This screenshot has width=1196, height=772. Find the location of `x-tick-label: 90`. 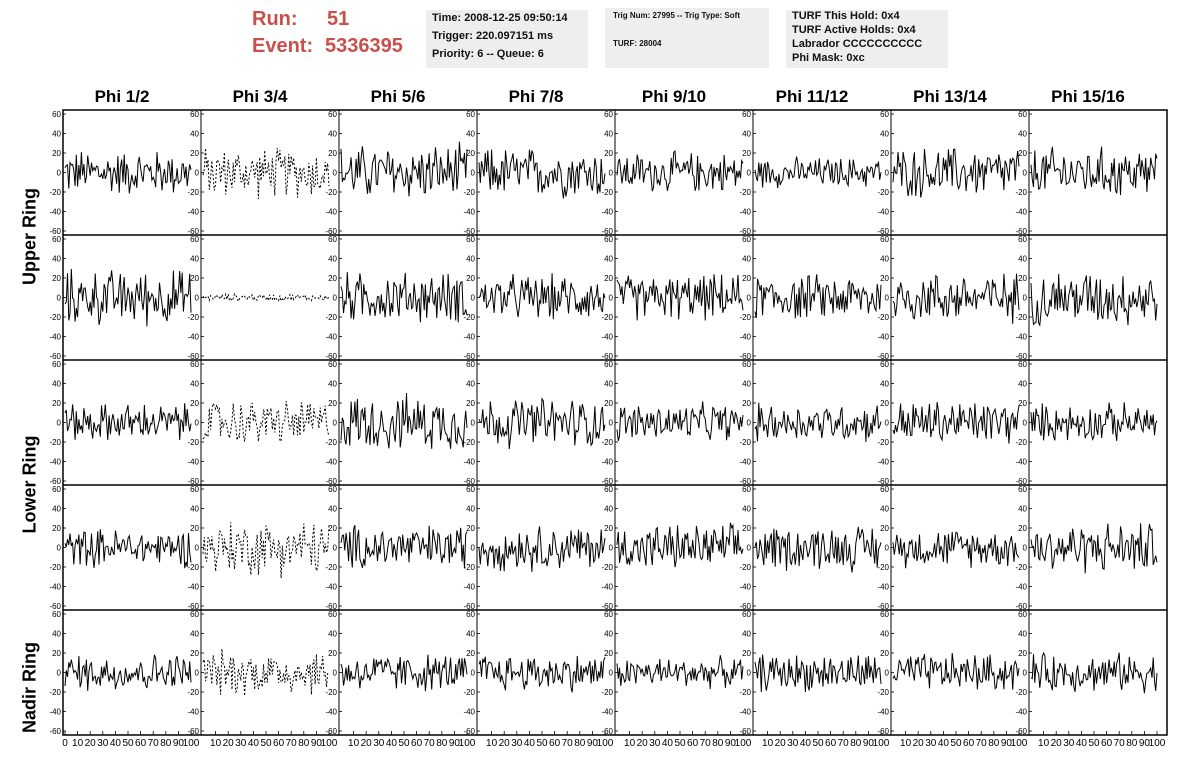

x-tick-label: 90 is located at coordinates (1007, 743).